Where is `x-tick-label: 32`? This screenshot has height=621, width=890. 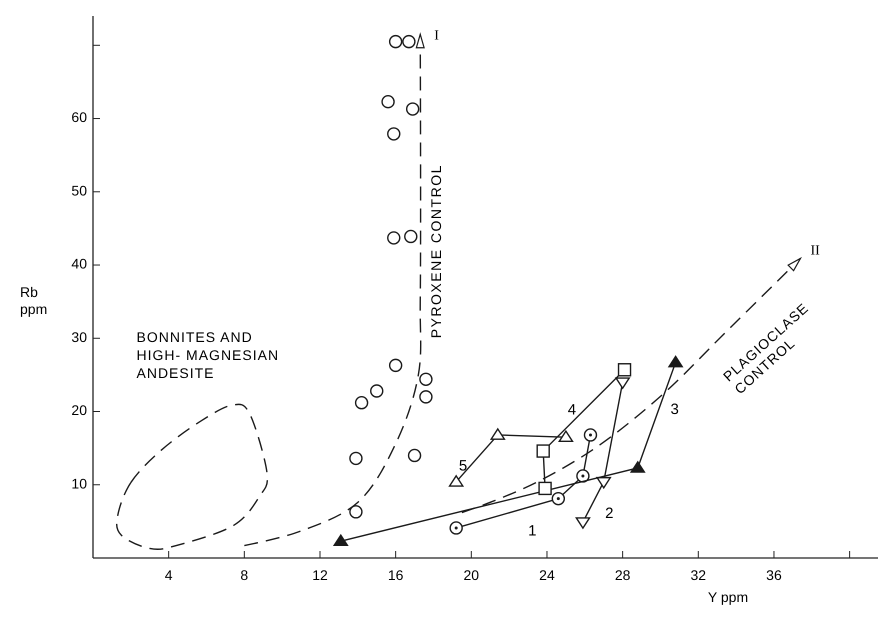
x-tick-label: 32 is located at coordinates (698, 575).